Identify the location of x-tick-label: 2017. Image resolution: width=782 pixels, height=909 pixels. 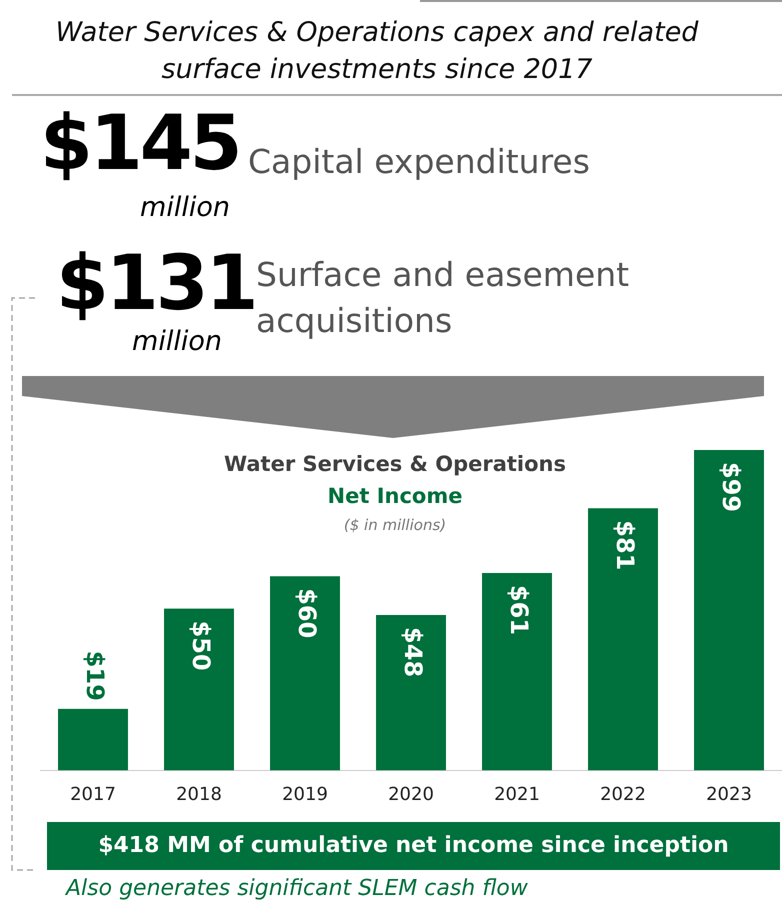
(93, 794).